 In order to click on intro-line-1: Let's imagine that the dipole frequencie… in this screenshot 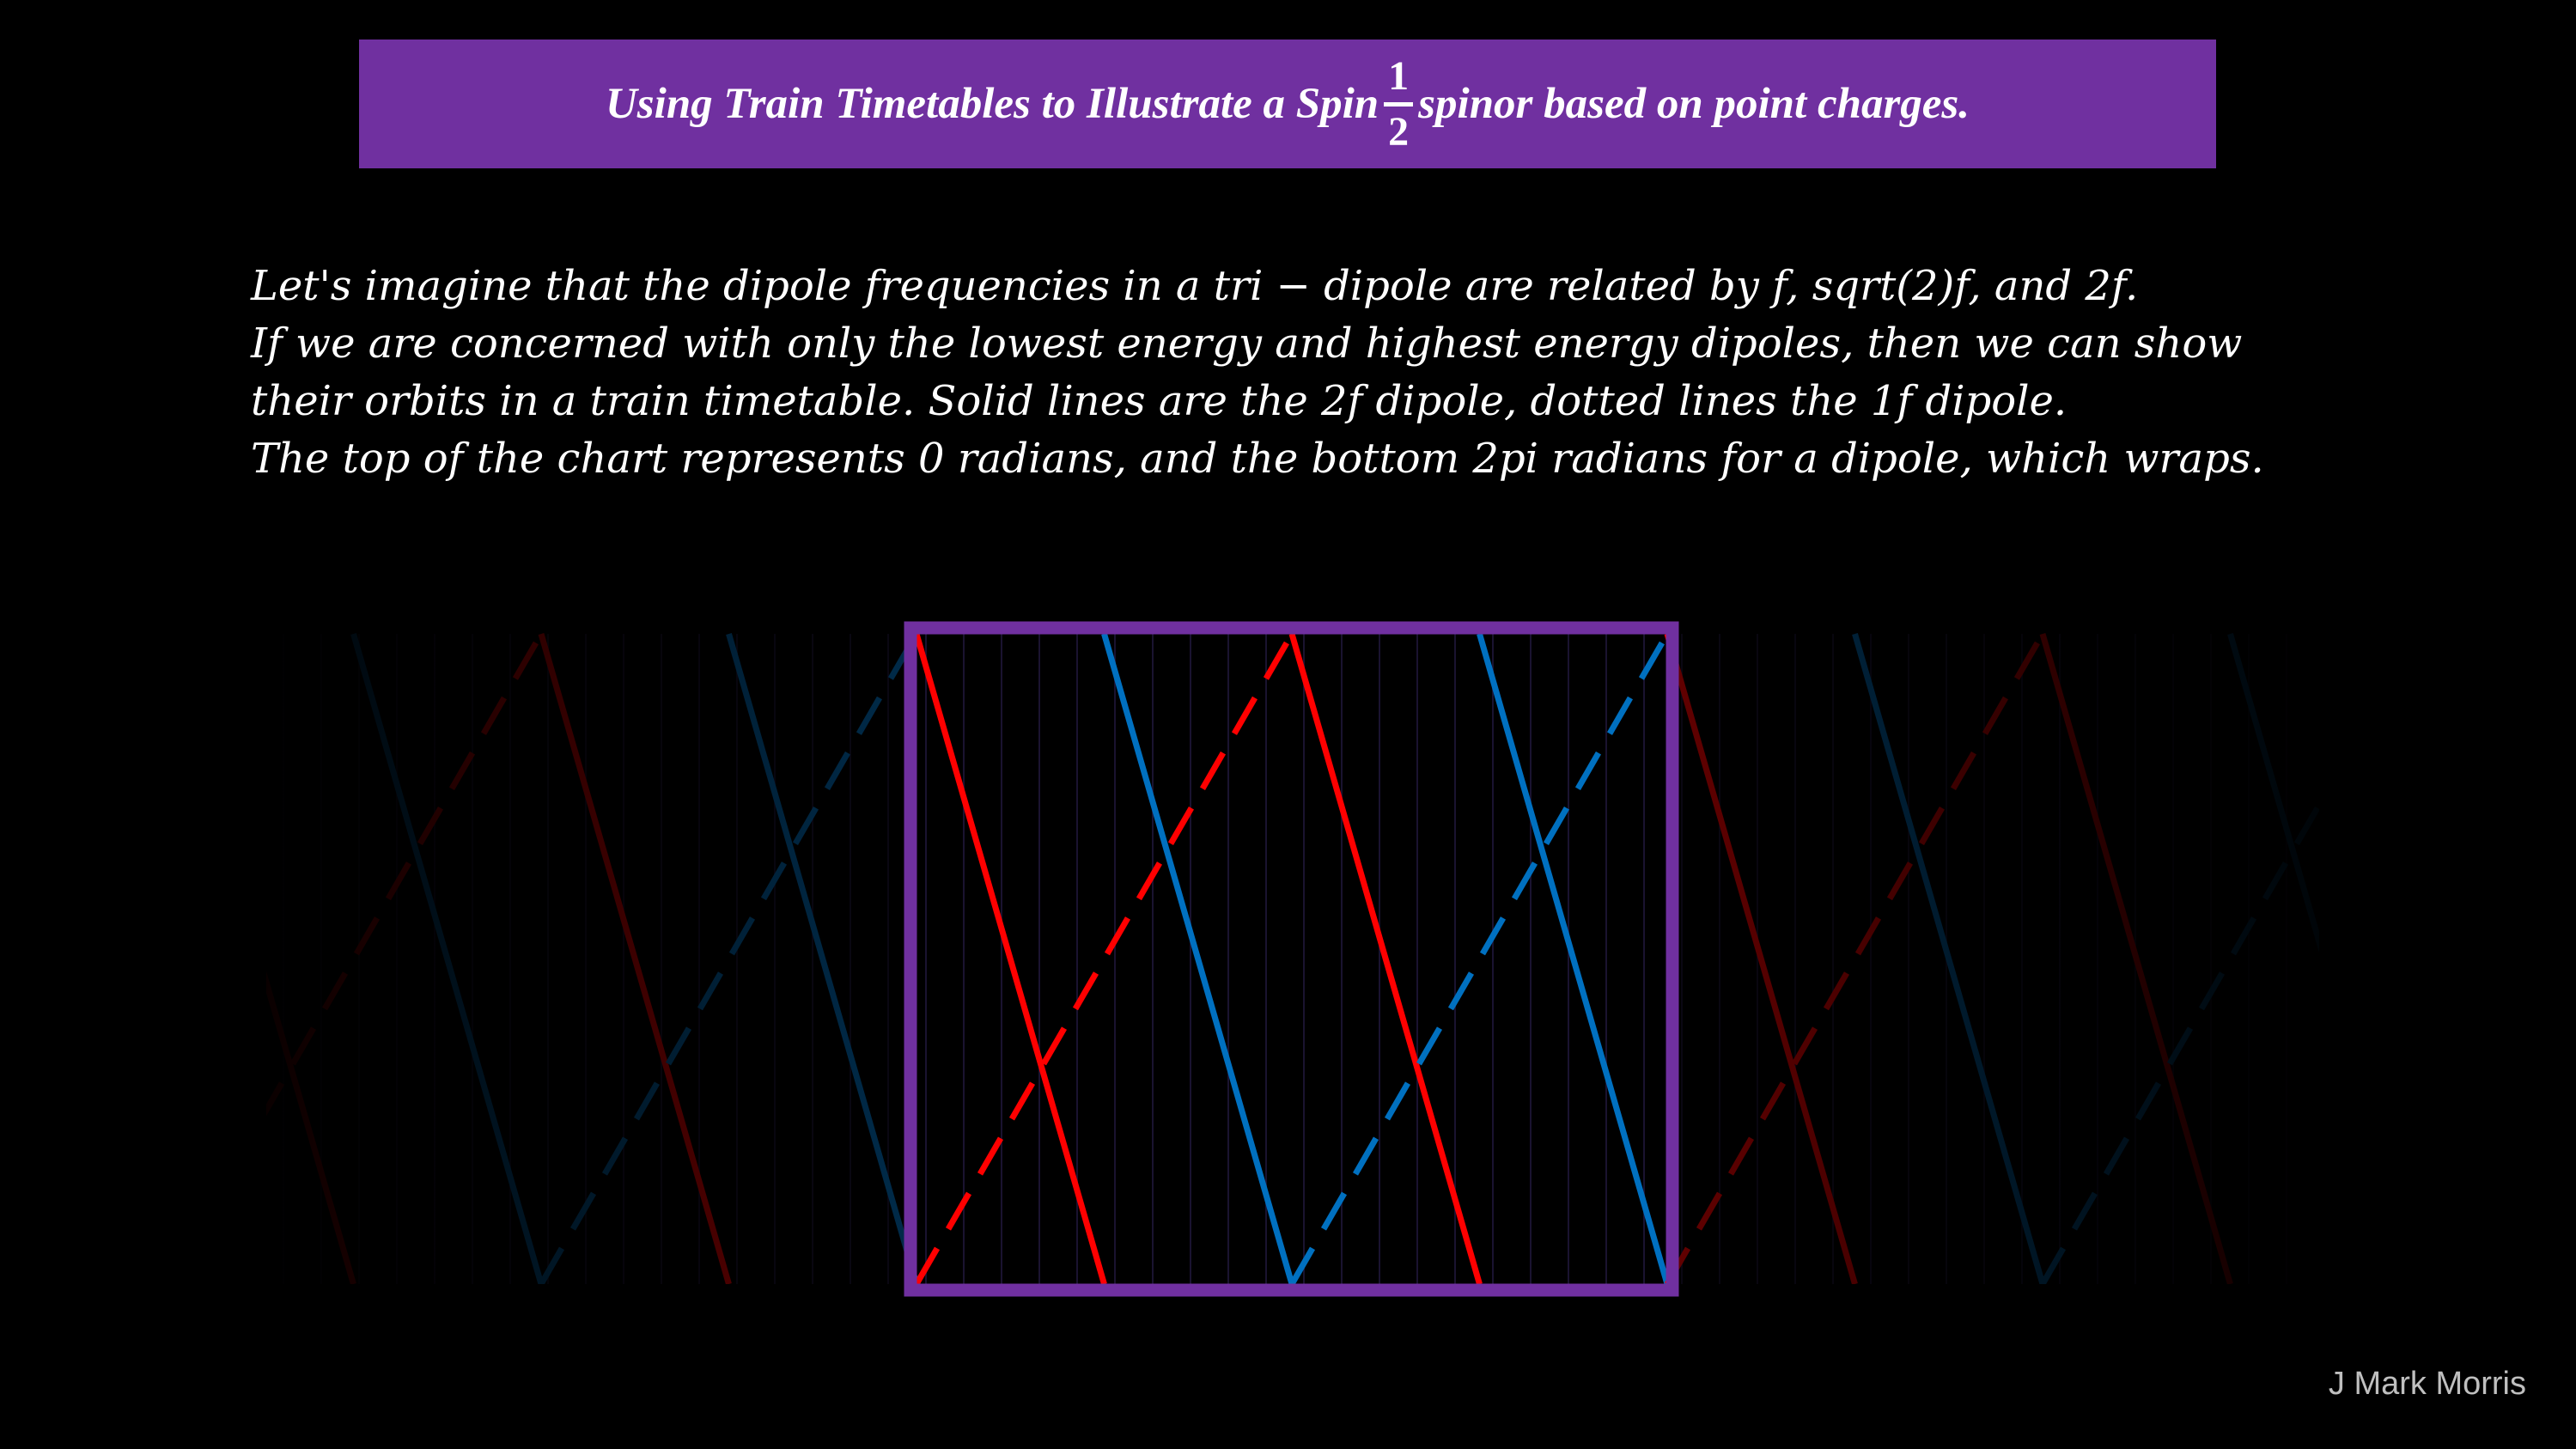, I will do `click(1195, 286)`.